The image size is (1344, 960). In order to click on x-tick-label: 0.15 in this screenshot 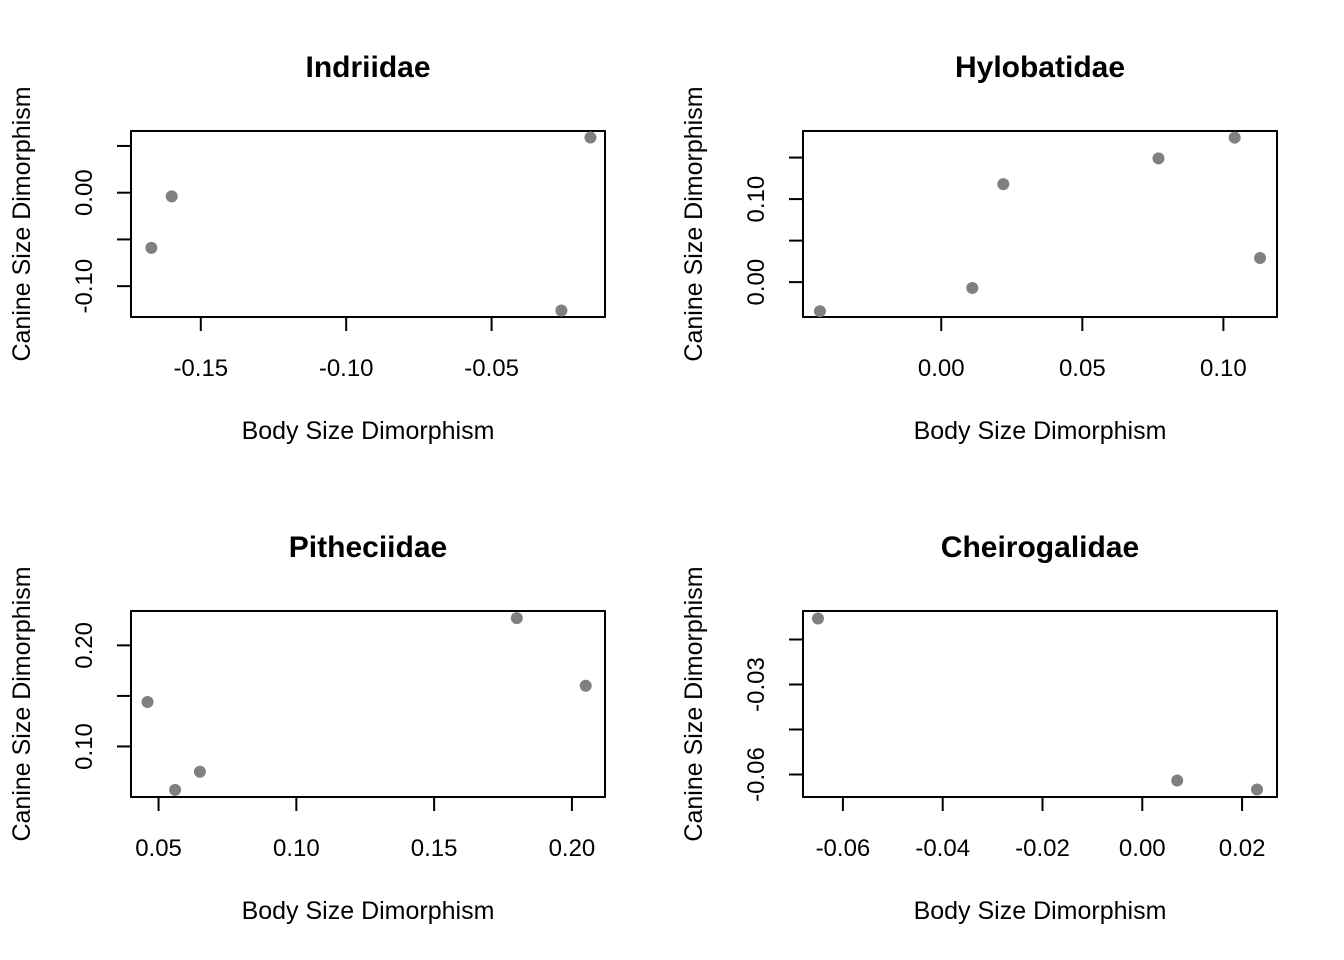, I will do `click(434, 848)`.